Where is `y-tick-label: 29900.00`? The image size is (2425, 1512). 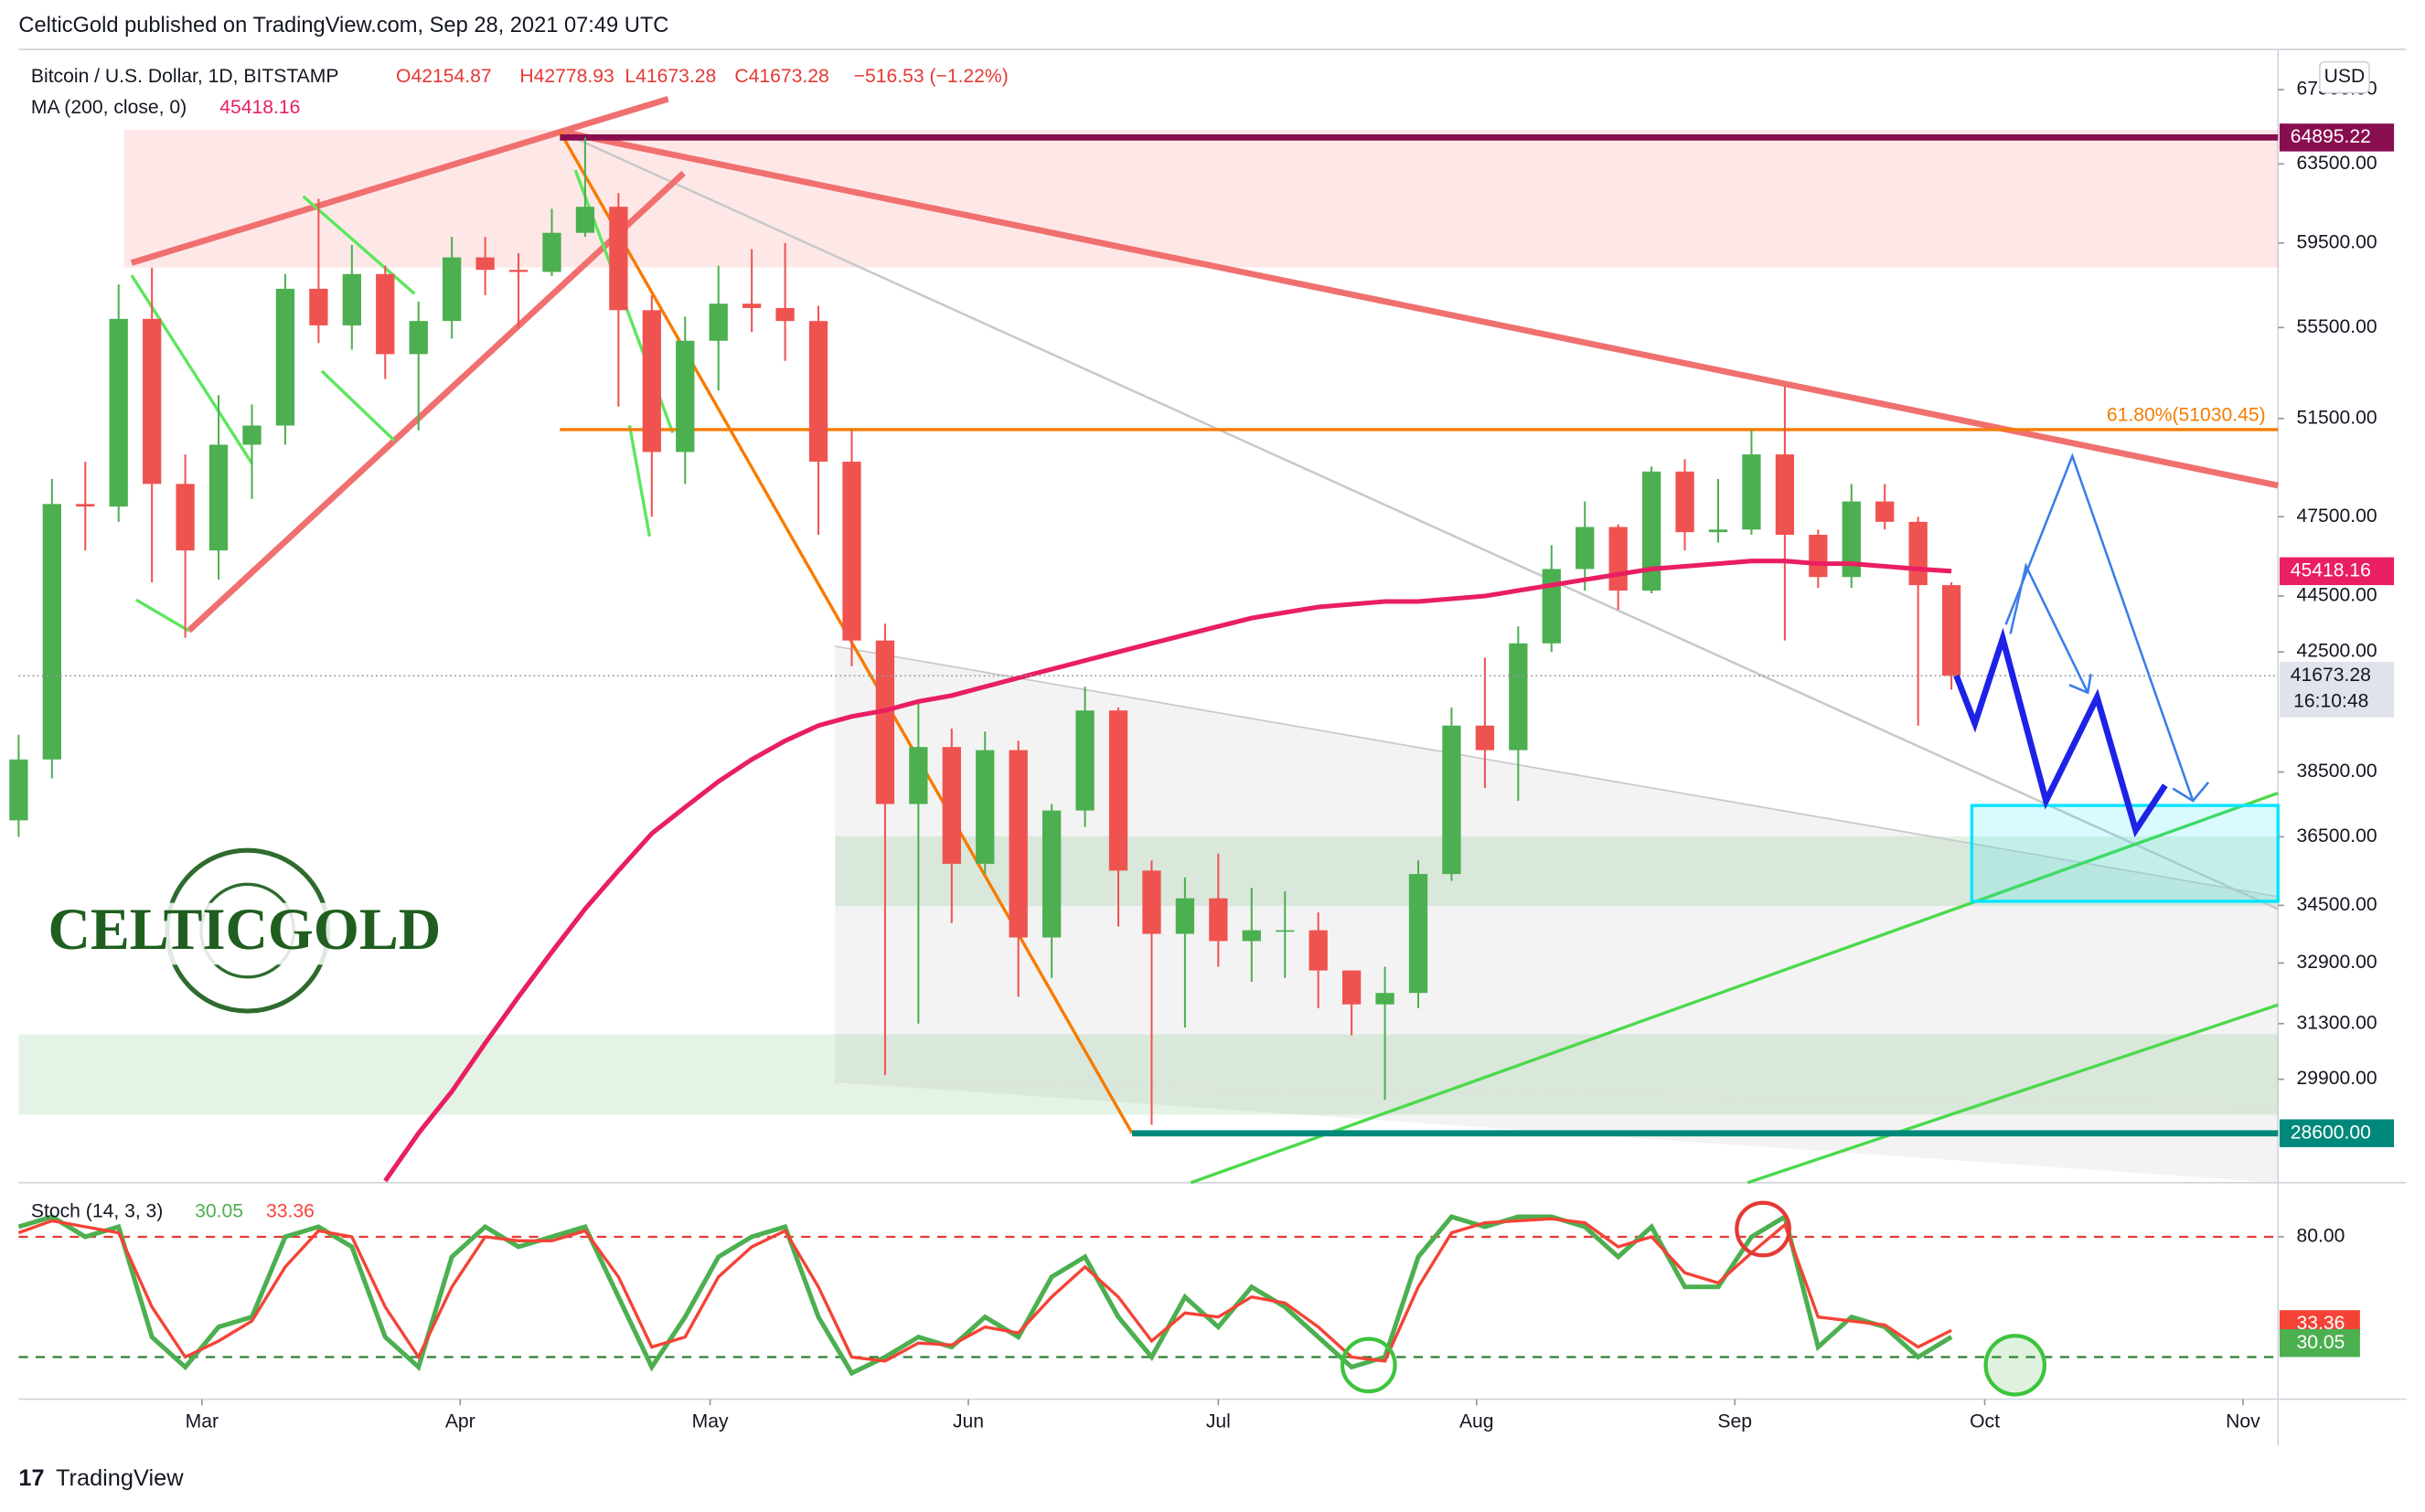
y-tick-label: 29900.00 is located at coordinates (2337, 1078).